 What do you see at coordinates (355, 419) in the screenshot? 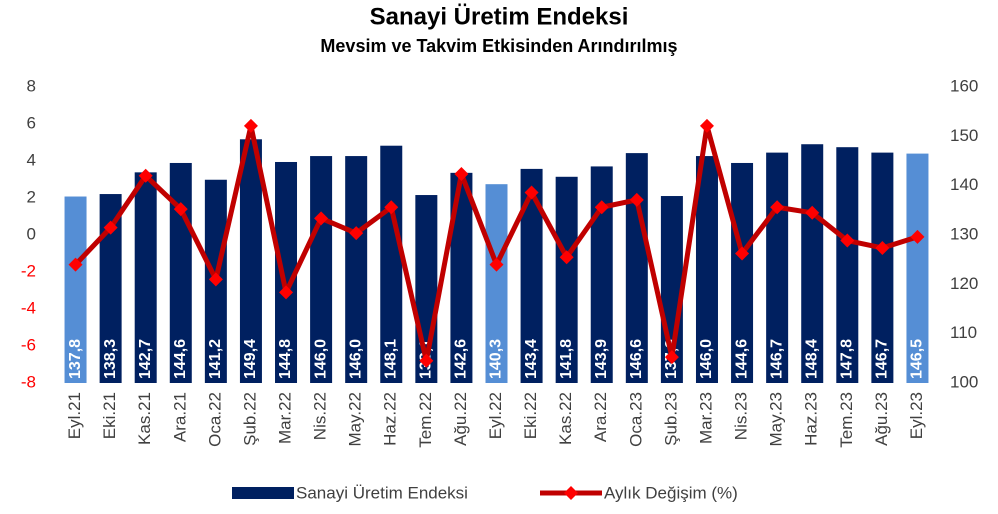
I see `x-tick-label: May.22` at bounding box center [355, 419].